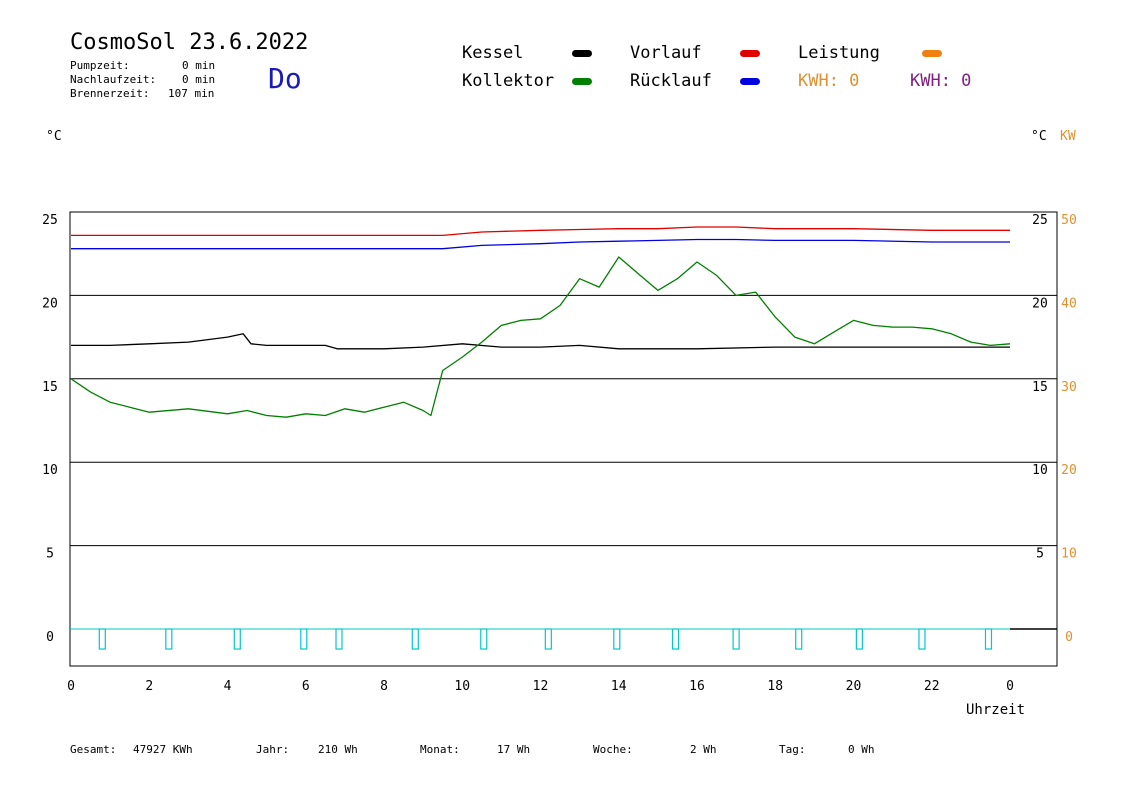 The width and height of the screenshot is (1148, 812). I want to click on kwh-value-1: KWH: 0, so click(829, 81).